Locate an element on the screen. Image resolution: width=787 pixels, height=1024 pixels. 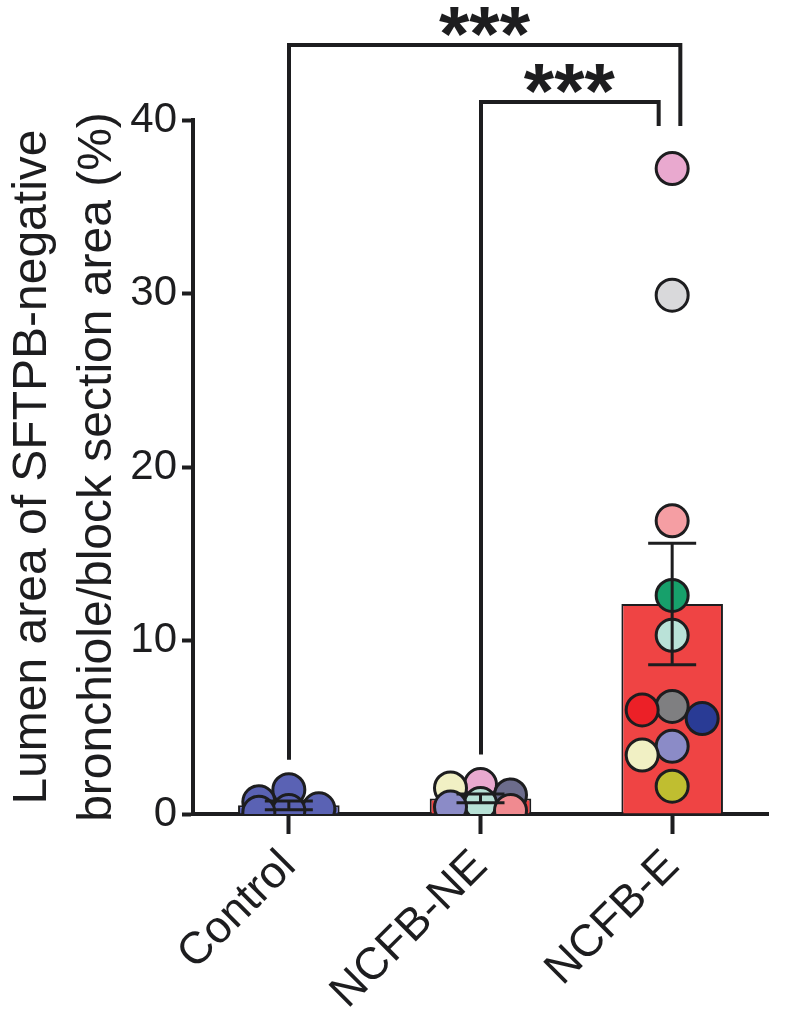
y-tick-label: 0 is located at coordinates (165, 811).